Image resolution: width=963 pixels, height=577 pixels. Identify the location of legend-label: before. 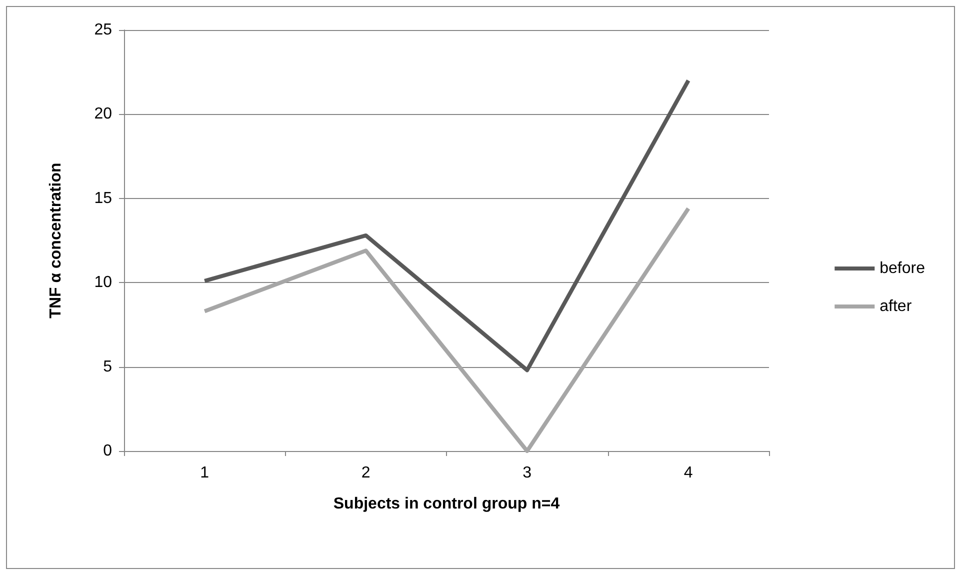
(903, 268).